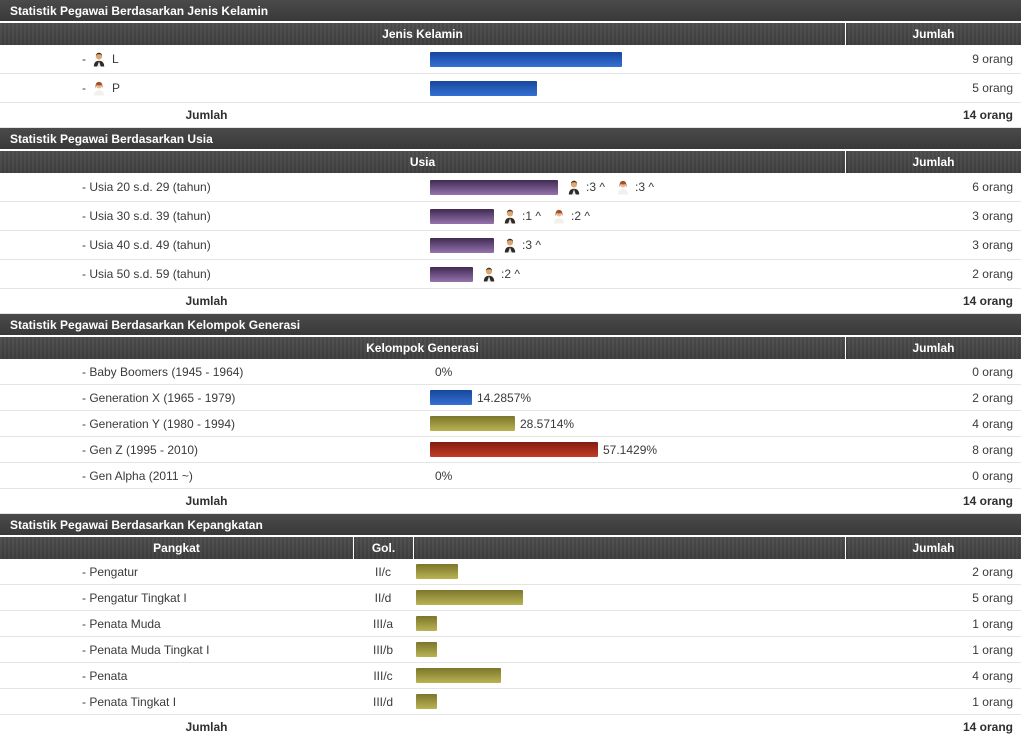 This screenshot has height=744, width=1021. What do you see at coordinates (129, 701) in the screenshot?
I see `row-label: - Penata Tingkat I` at bounding box center [129, 701].